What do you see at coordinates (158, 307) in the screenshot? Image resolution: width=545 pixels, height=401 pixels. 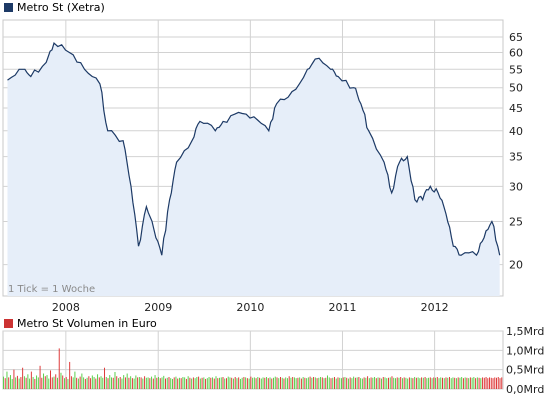 I see `price-x-tick-label: 2009` at bounding box center [158, 307].